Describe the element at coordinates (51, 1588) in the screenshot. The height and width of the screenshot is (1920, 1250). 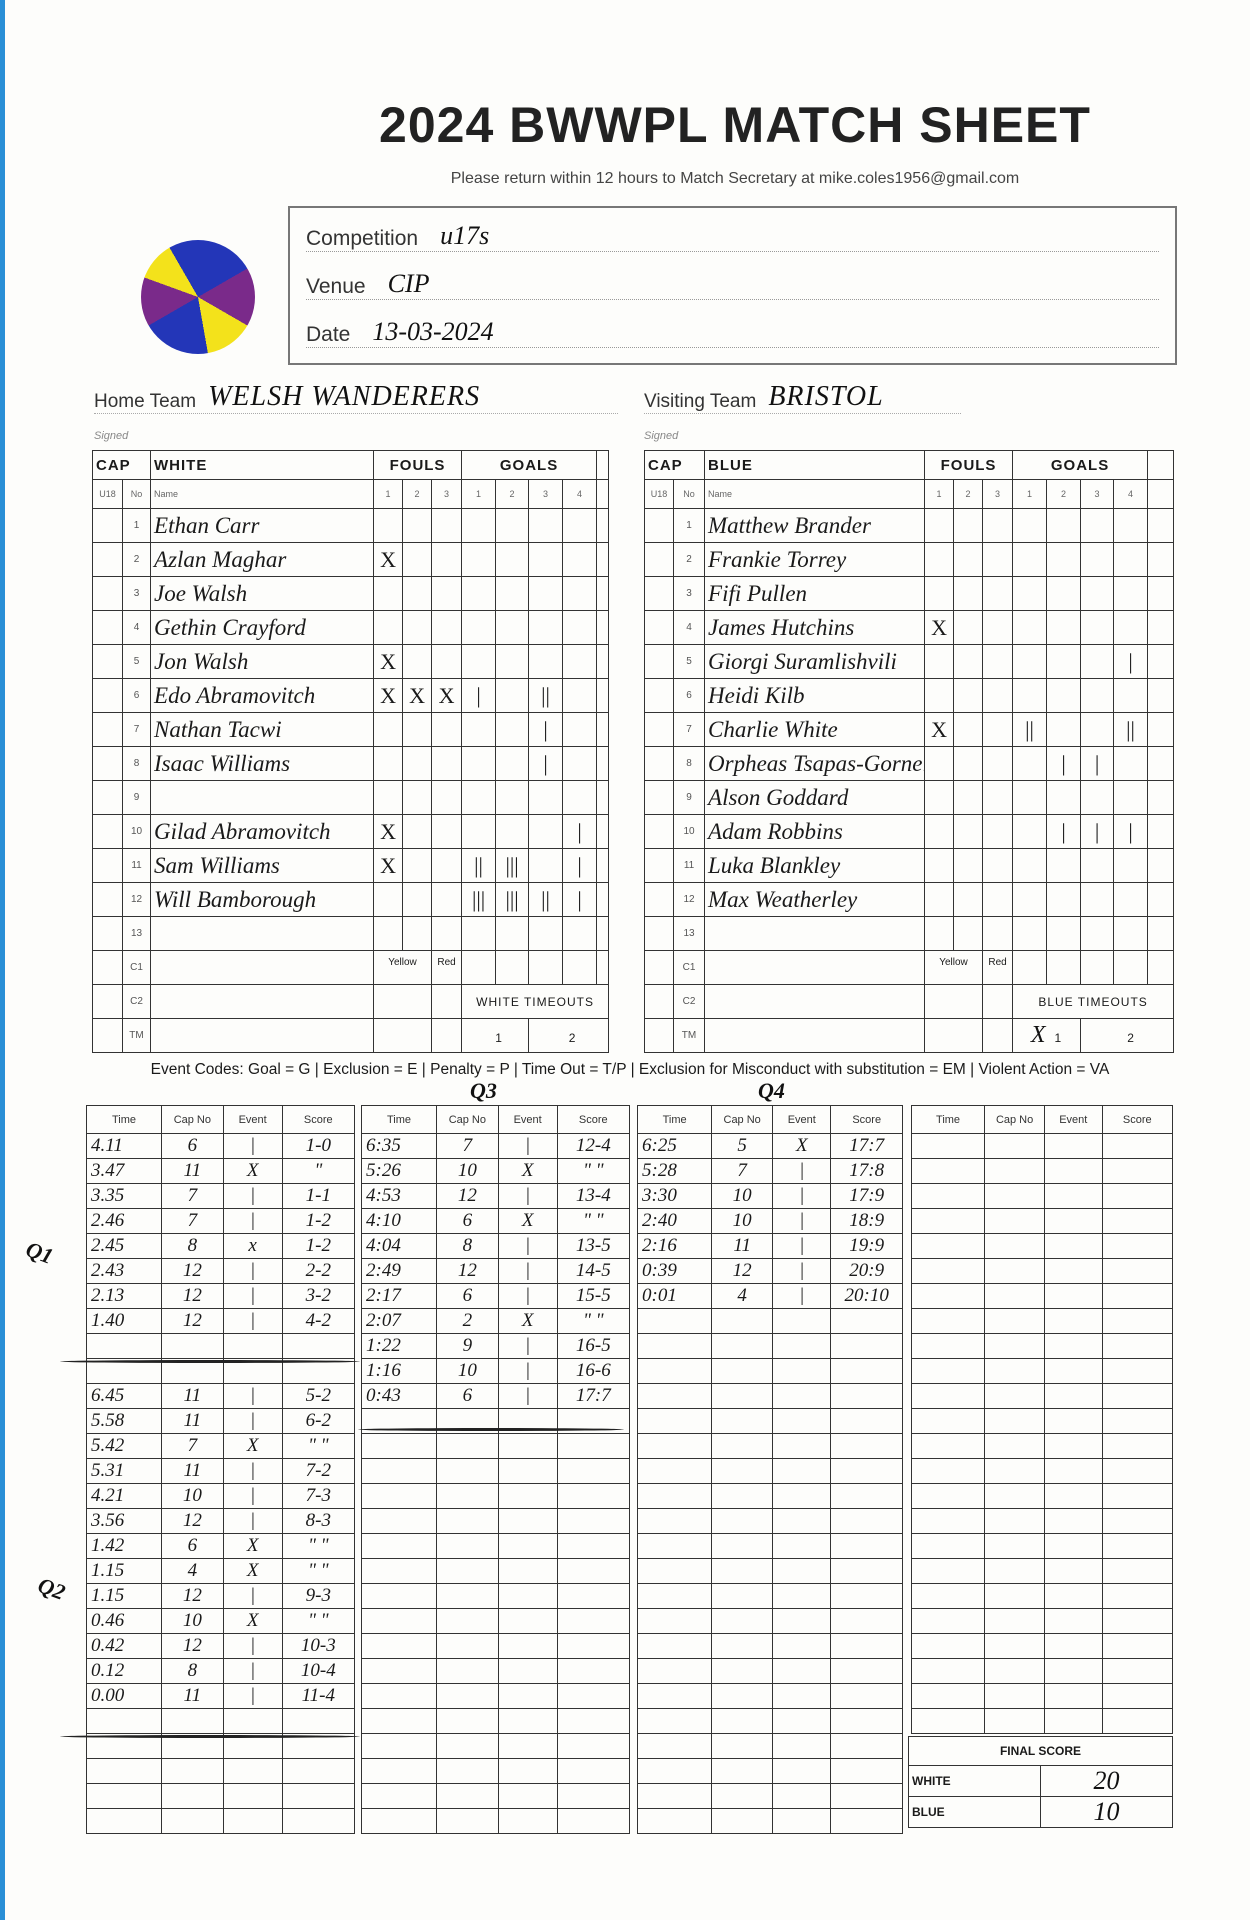
I see `q2-margin-label: Q2` at that location.